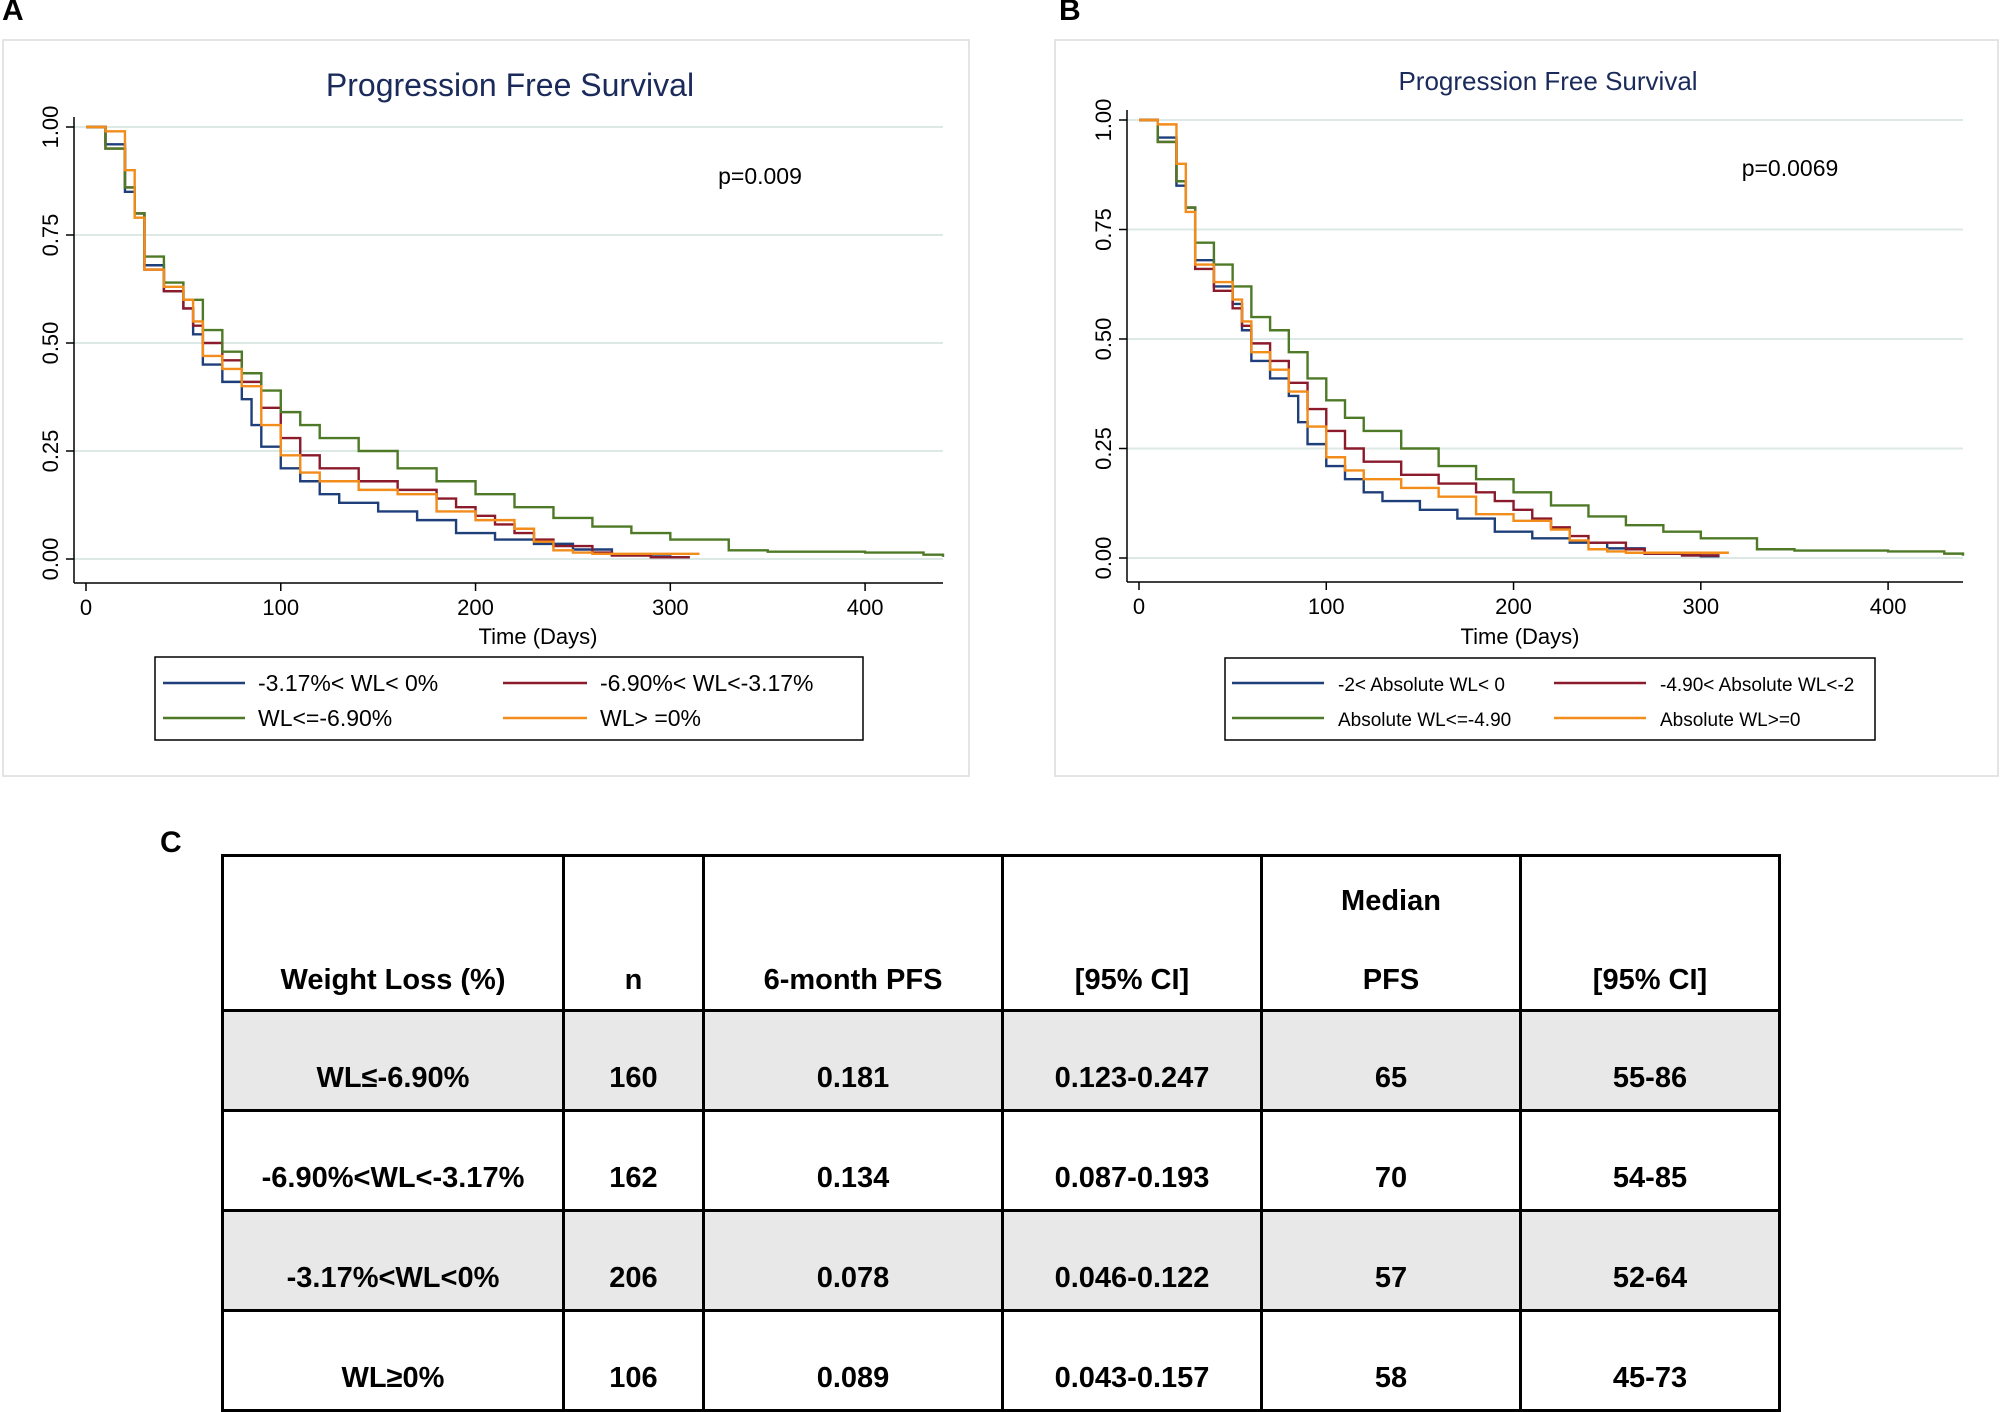 The height and width of the screenshot is (1412, 2000). What do you see at coordinates (633, 1160) in the screenshot?
I see `cell-n: 162` at bounding box center [633, 1160].